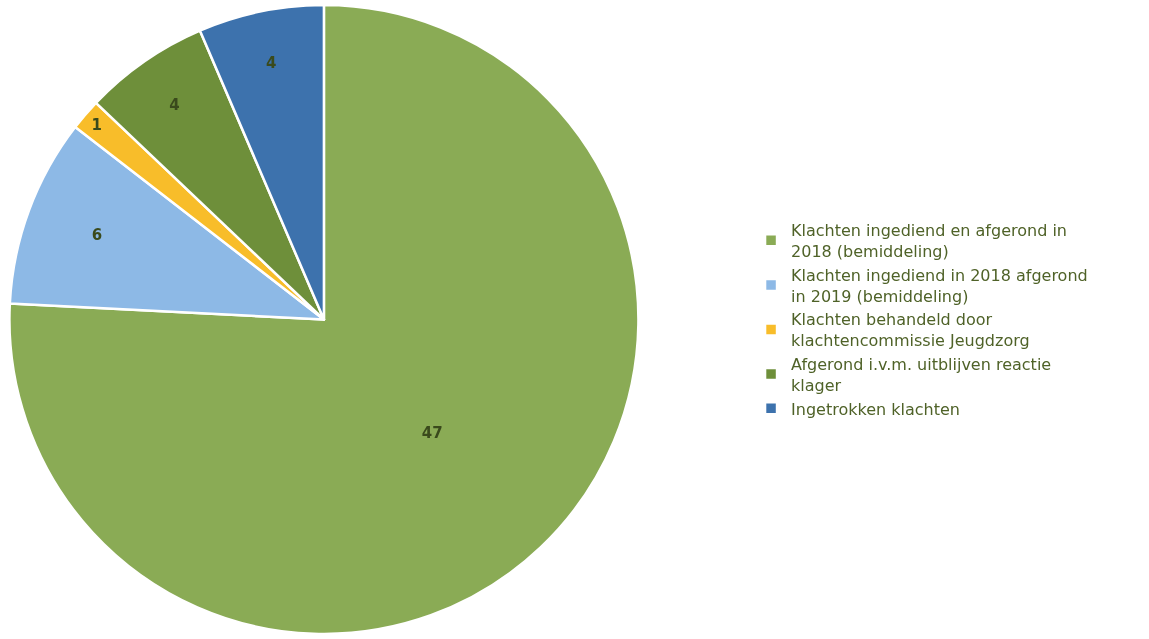  I want to click on data-label: 47, so click(432, 433).